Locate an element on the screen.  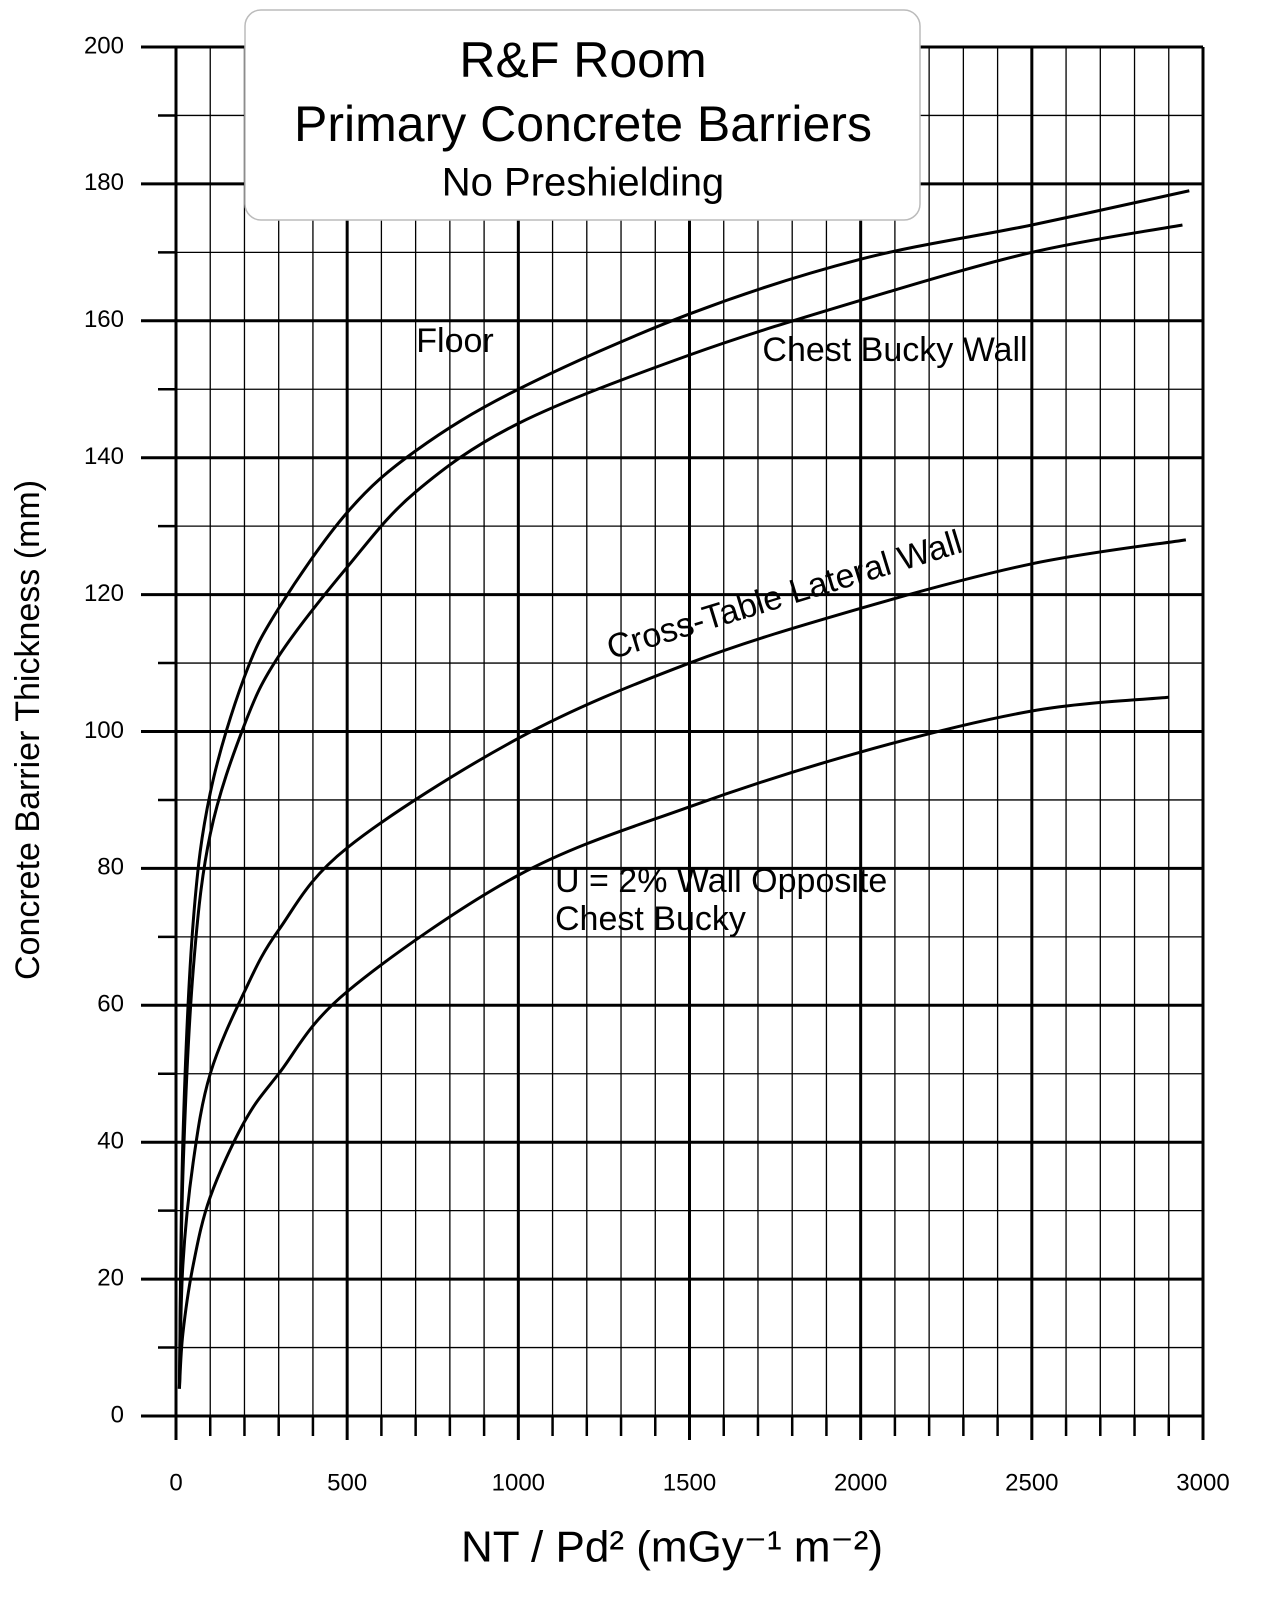
x-tick-label: 3000 is located at coordinates (1202, 1482).